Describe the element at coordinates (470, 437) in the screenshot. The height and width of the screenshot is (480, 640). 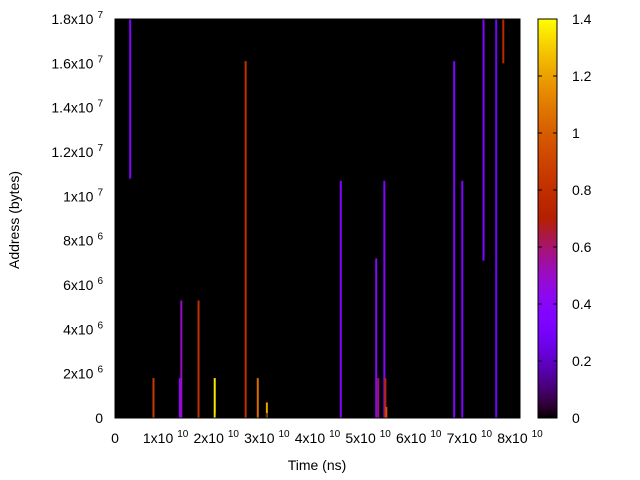
I see `x-tick-label: 7x10 10` at that location.